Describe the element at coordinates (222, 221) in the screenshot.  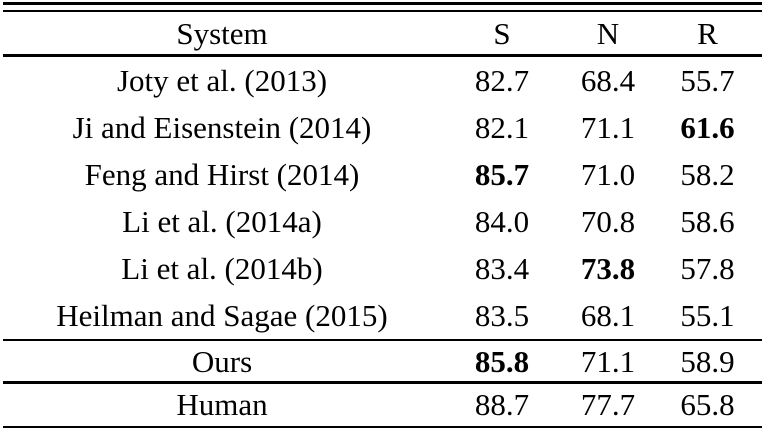
I see `system-cell: Li et al. (2014a)` at that location.